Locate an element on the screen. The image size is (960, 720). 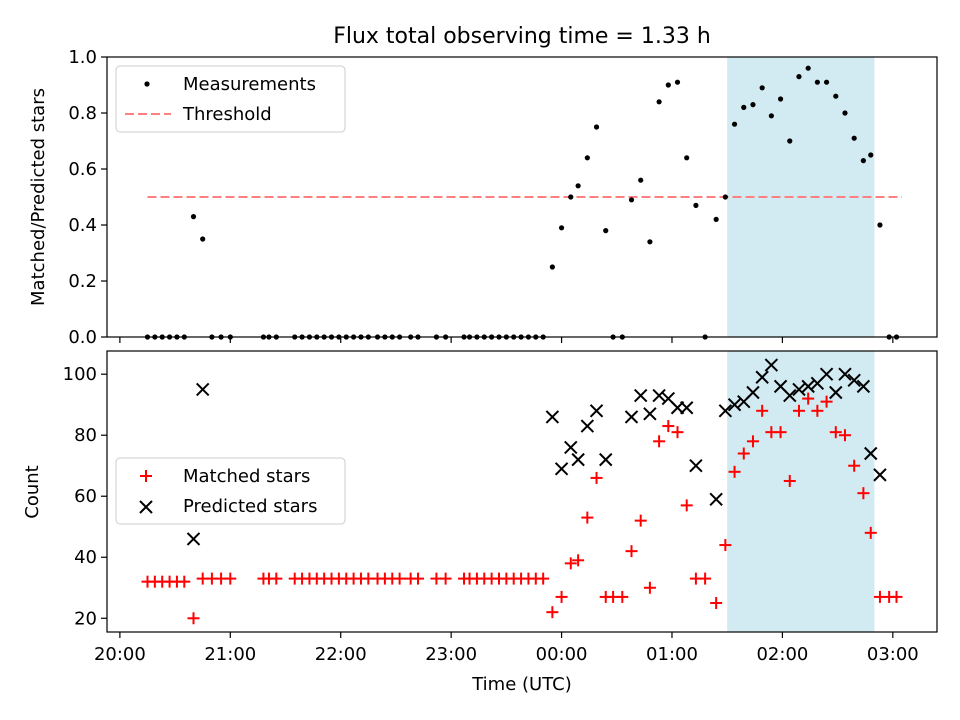
top-y-axis-label: Matched/Predicted stars is located at coordinates (38, 197).